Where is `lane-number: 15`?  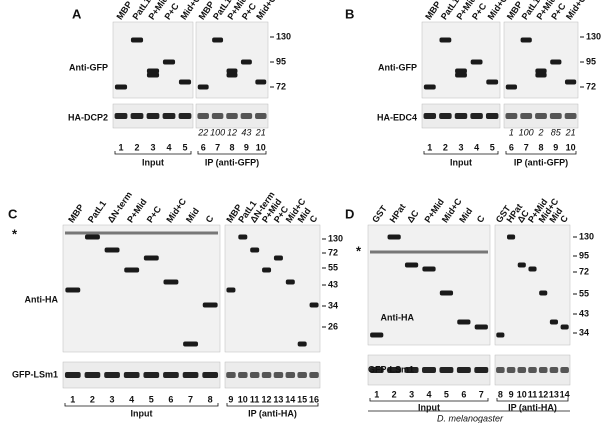 lane-number: 15 is located at coordinates (302, 399).